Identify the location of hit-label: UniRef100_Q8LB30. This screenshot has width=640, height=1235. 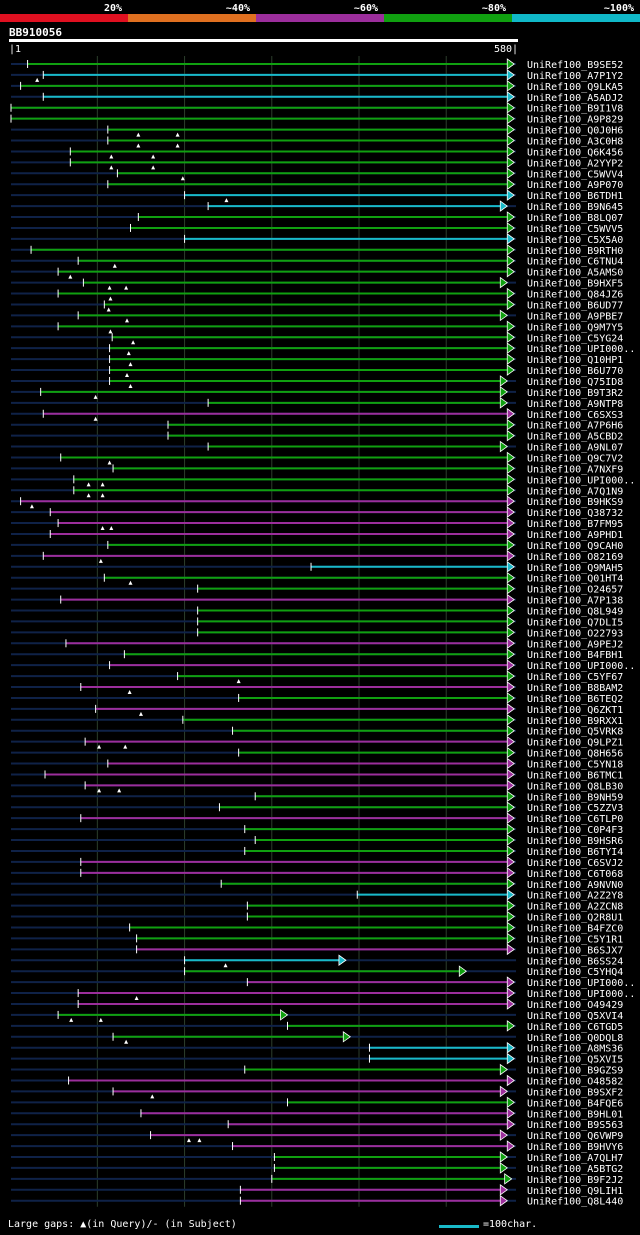
(575, 786).